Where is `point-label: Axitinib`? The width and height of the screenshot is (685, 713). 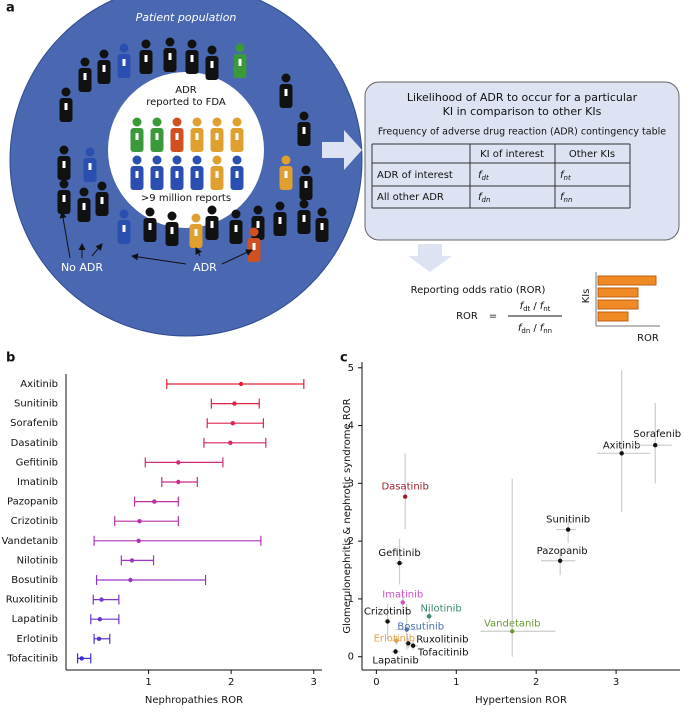
point-label: Axitinib is located at coordinates (622, 445).